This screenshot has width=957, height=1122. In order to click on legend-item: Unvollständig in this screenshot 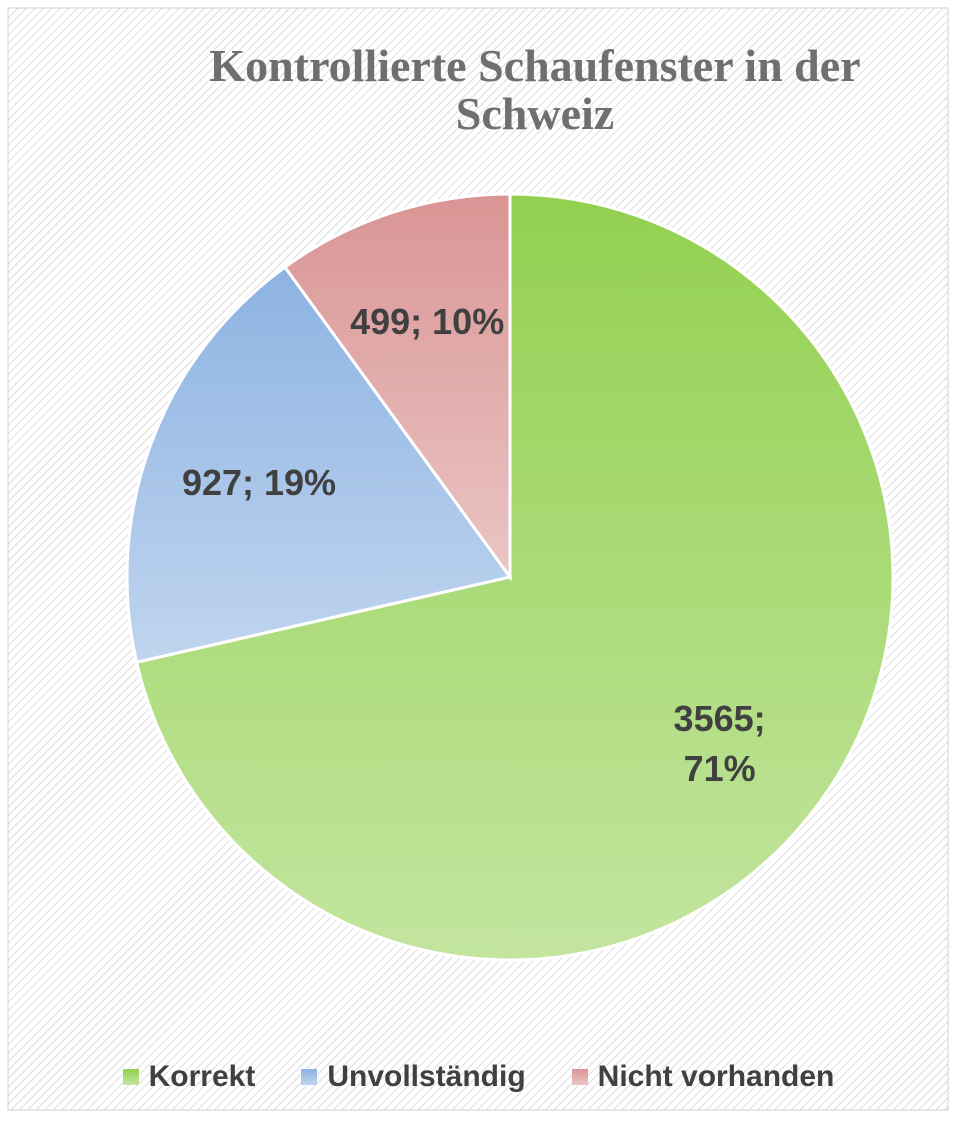, I will do `click(413, 1077)`.